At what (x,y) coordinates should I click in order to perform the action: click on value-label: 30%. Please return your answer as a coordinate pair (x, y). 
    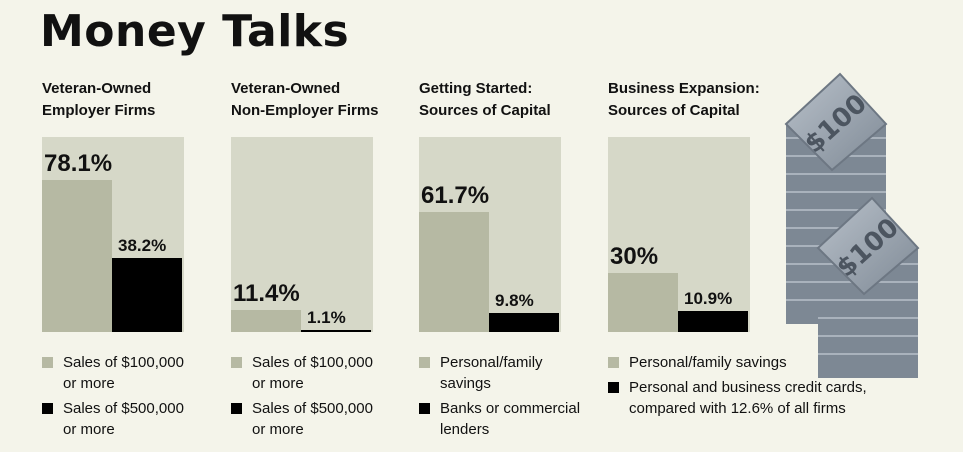
    Looking at the image, I should click on (634, 256).